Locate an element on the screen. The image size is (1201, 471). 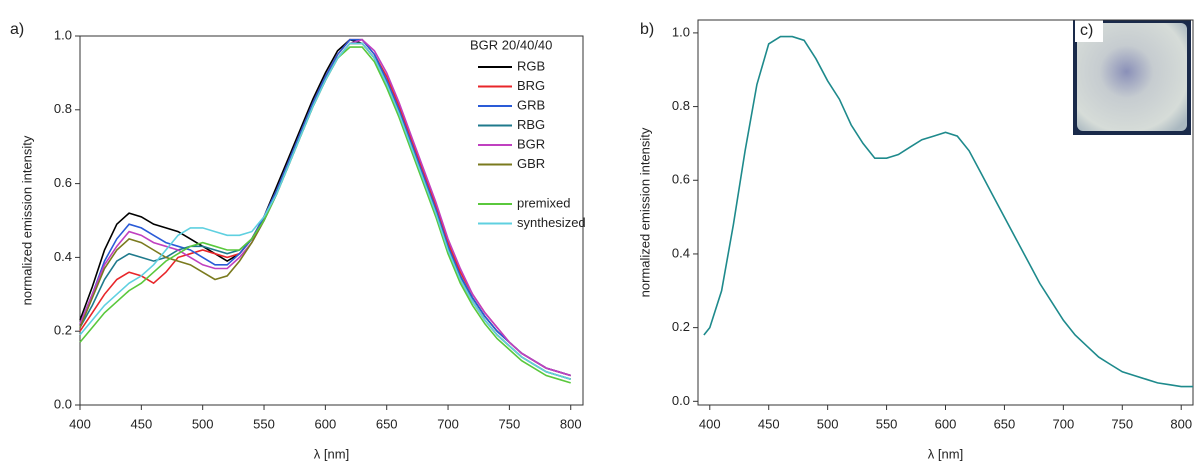
legend-label: BRG is located at coordinates (531, 85).